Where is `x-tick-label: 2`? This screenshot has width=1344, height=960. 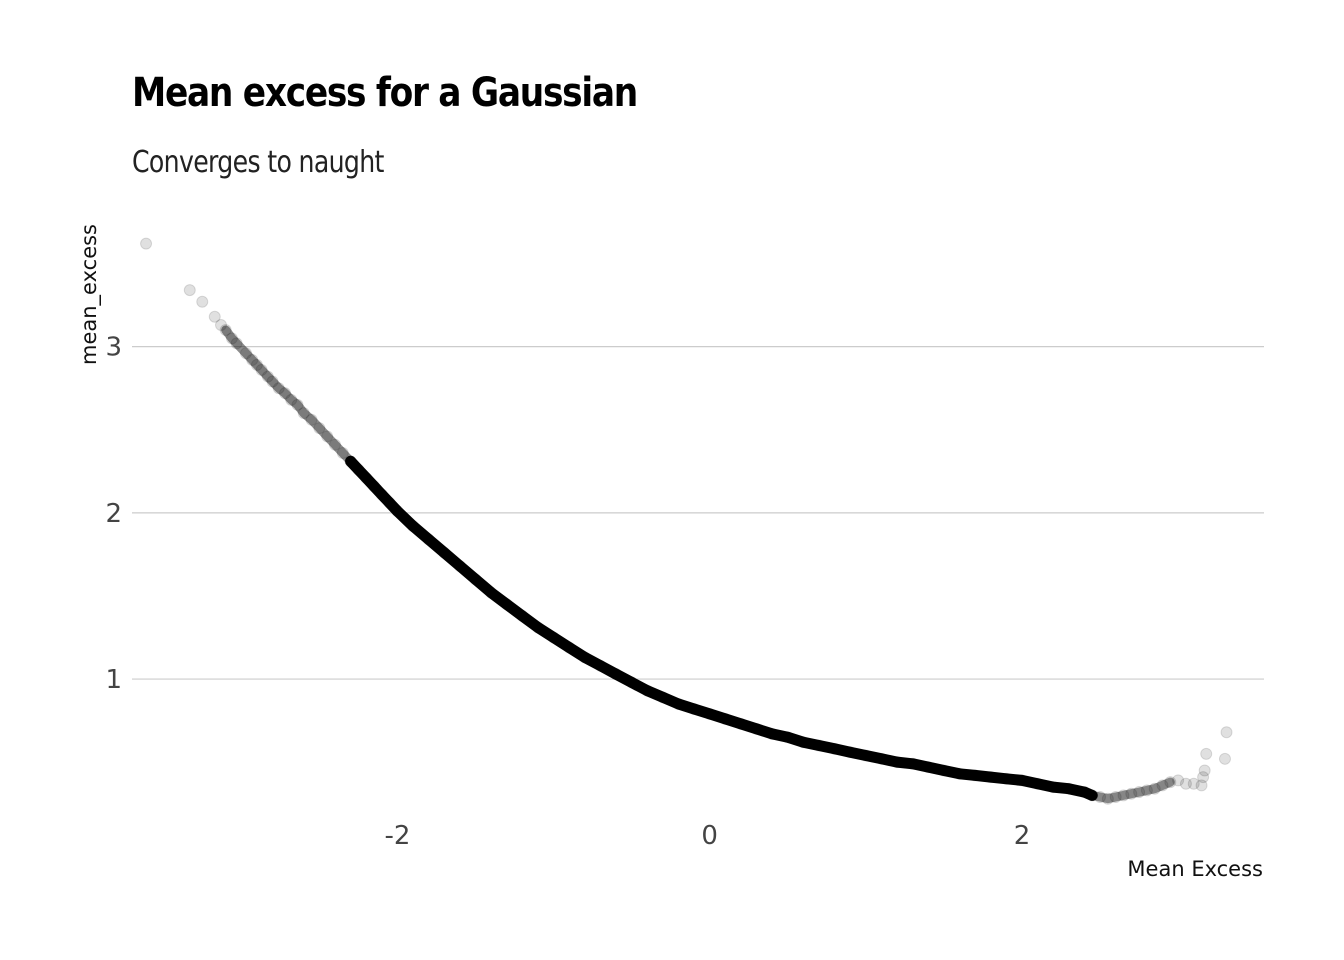 x-tick-label: 2 is located at coordinates (1022, 836).